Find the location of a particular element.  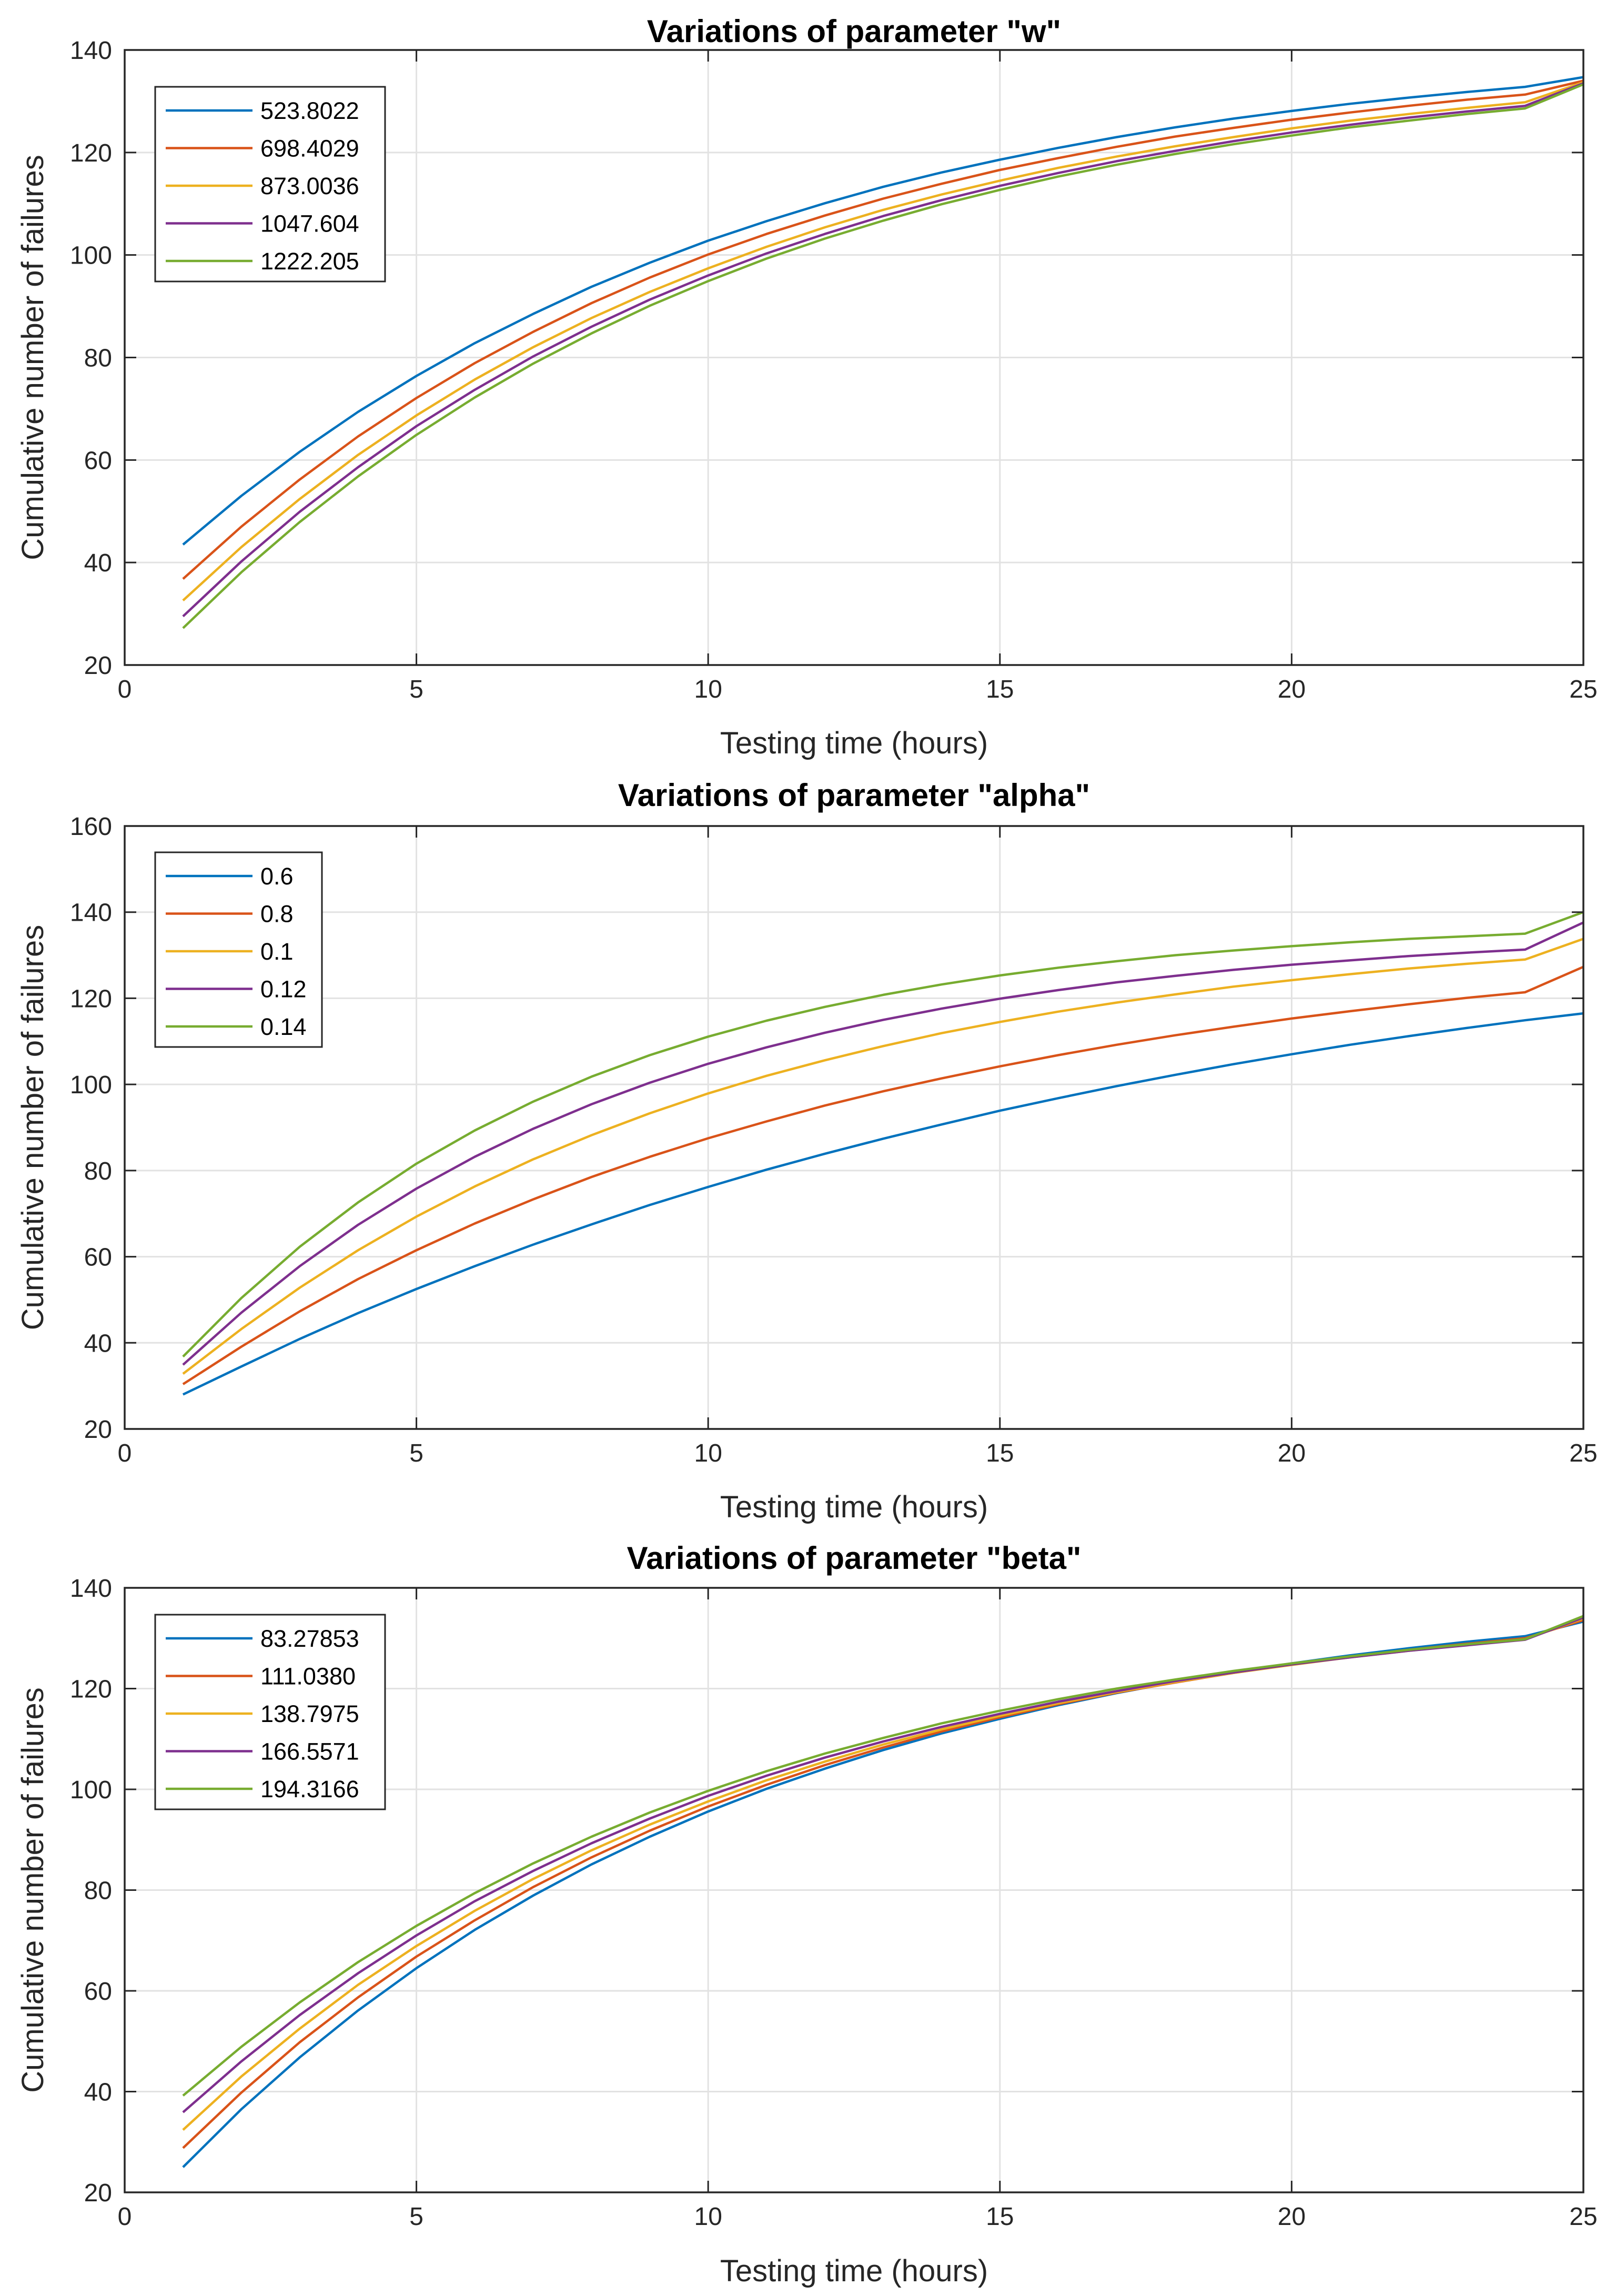

legend: 523.8022 698.4029 873.0036 1047.604 1222.205 is located at coordinates (270, 184).